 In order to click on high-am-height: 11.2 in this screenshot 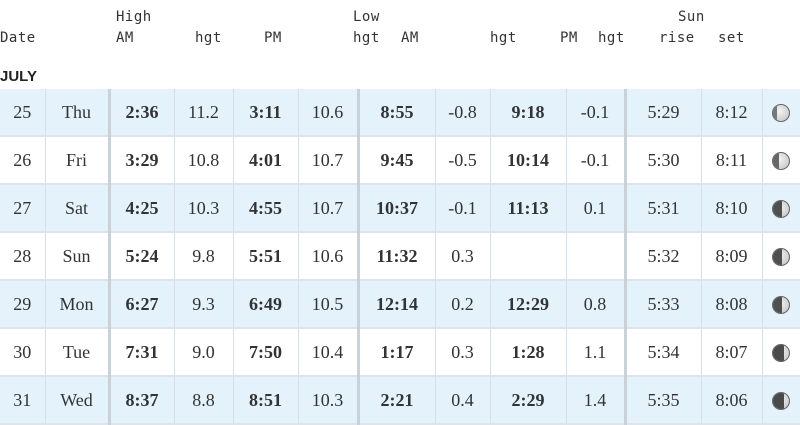, I will do `click(204, 113)`.